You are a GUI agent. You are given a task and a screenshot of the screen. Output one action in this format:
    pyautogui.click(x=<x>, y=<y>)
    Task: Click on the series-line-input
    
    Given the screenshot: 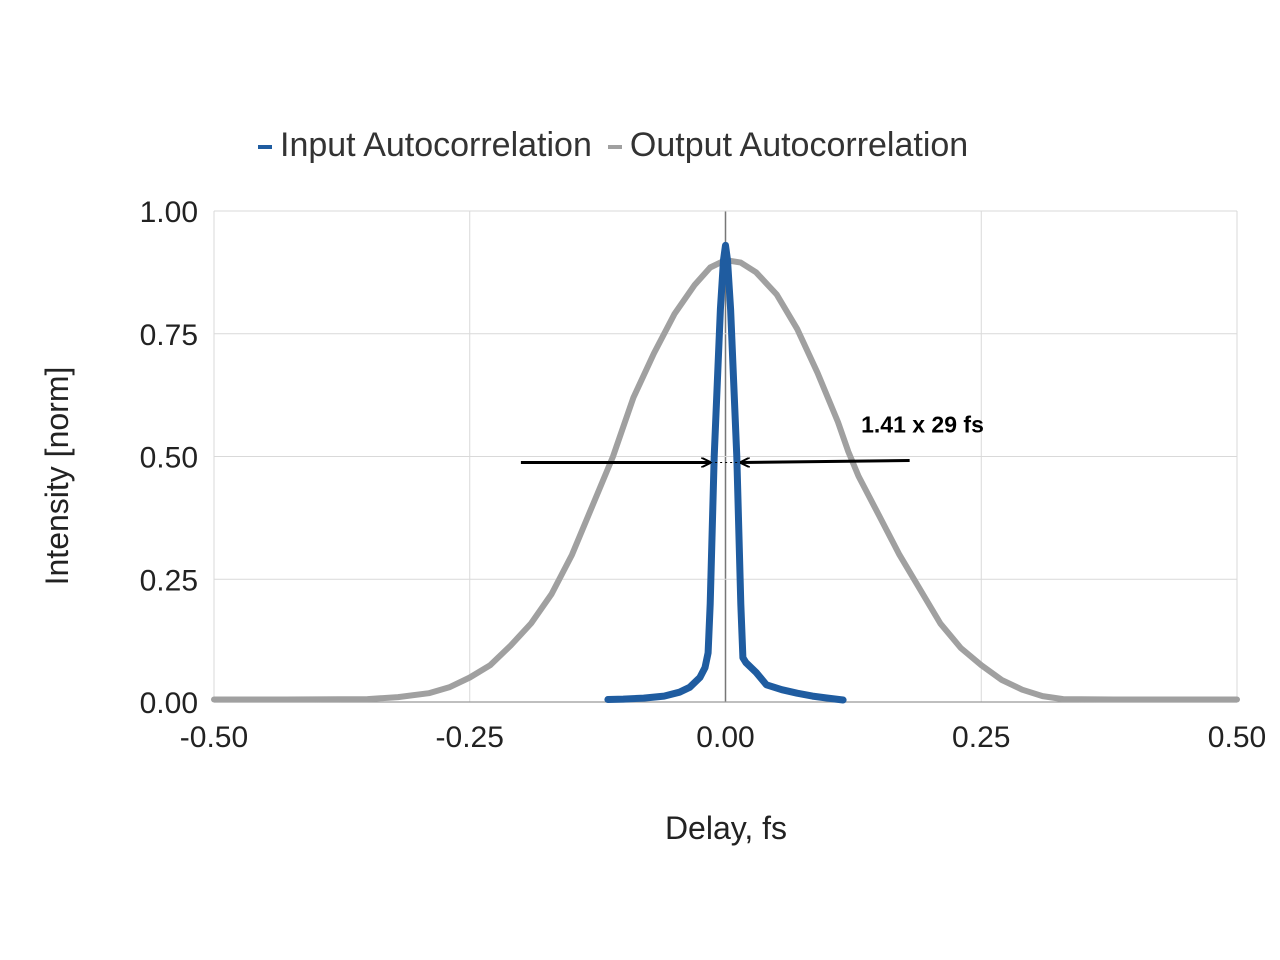 What is the action you would take?
    pyautogui.click(x=725, y=472)
    